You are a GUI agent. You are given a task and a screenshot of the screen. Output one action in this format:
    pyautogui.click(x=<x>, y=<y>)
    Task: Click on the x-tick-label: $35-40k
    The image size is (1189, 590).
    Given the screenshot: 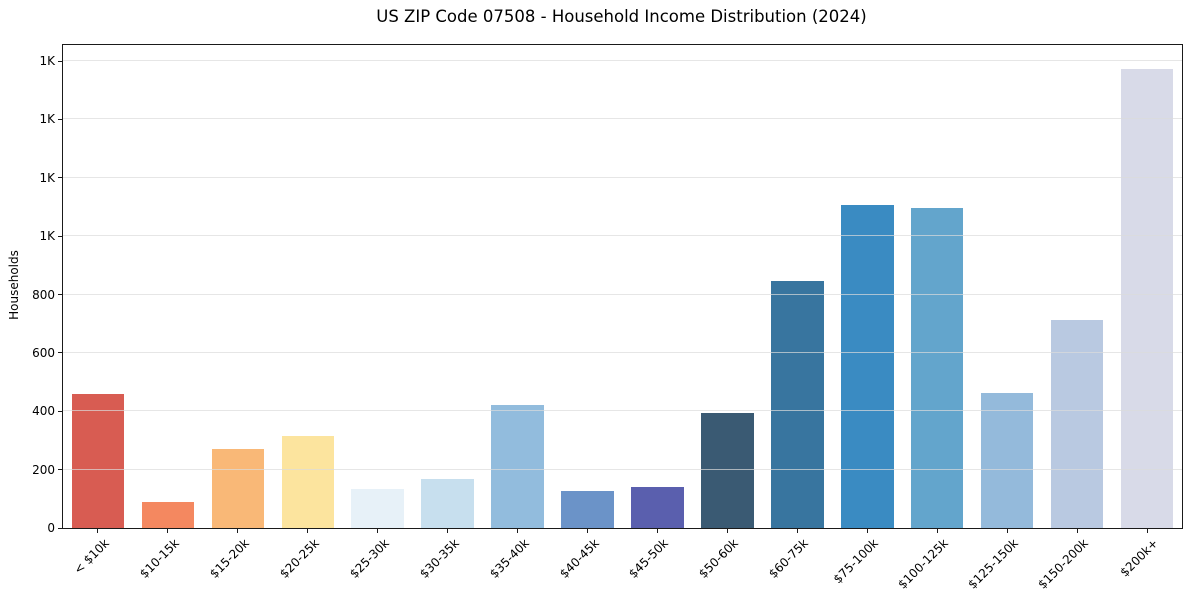 What is the action you would take?
    pyautogui.click(x=509, y=558)
    